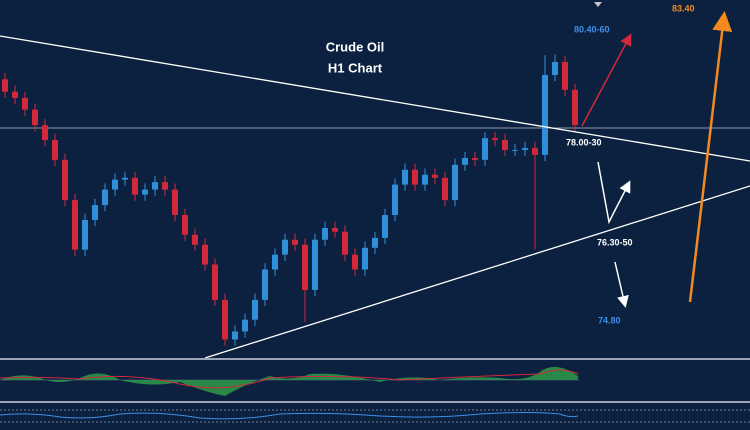 The height and width of the screenshot is (430, 750). I want to click on oscillator-line, so click(289, 416).